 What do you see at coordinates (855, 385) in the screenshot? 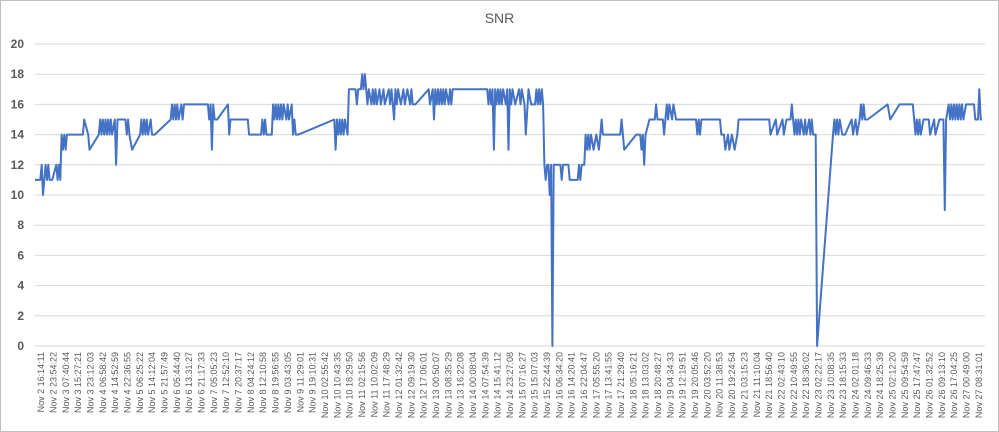
I see `x-tick-label: Nov 24 02:01:18` at bounding box center [855, 385].